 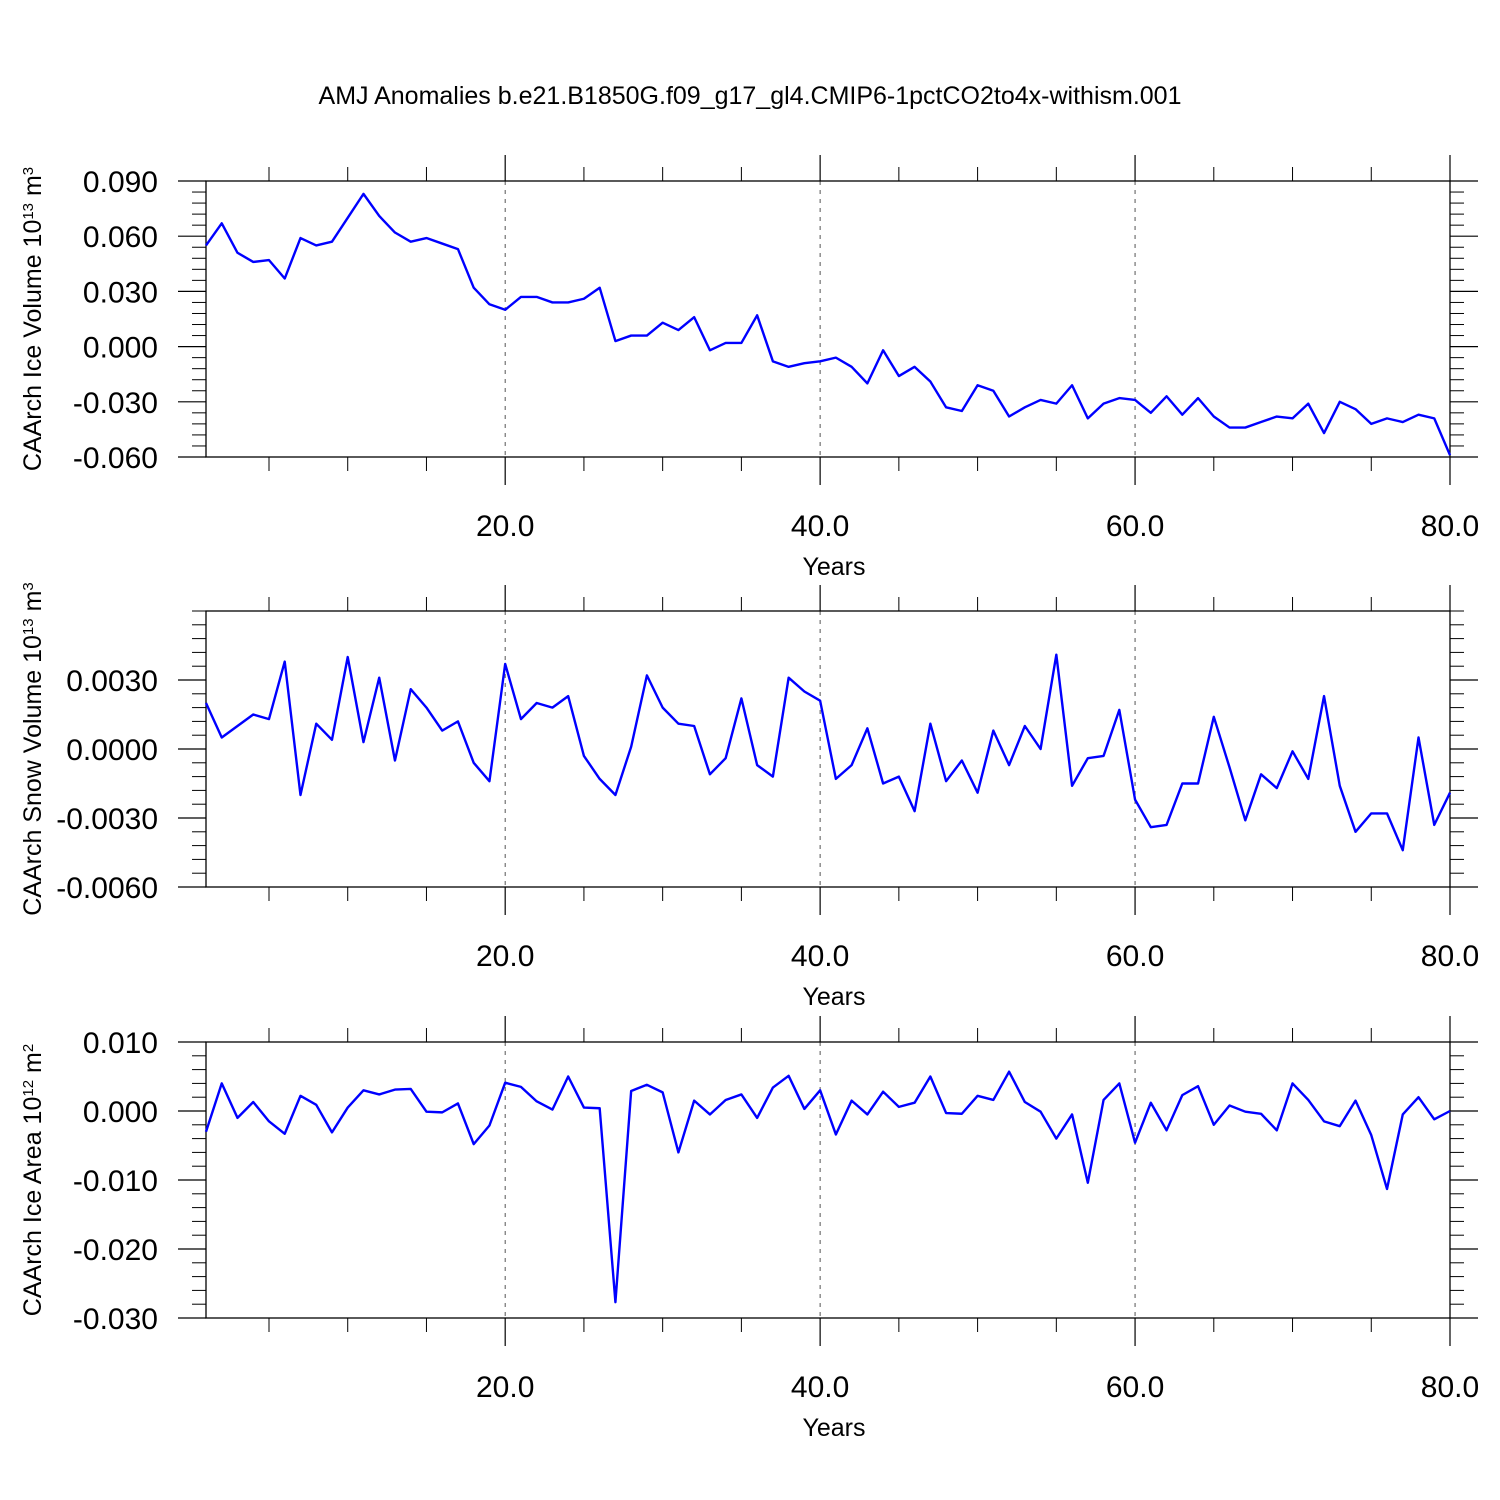 What do you see at coordinates (120, 292) in the screenshot?
I see `y-tick-label: 0.030` at bounding box center [120, 292].